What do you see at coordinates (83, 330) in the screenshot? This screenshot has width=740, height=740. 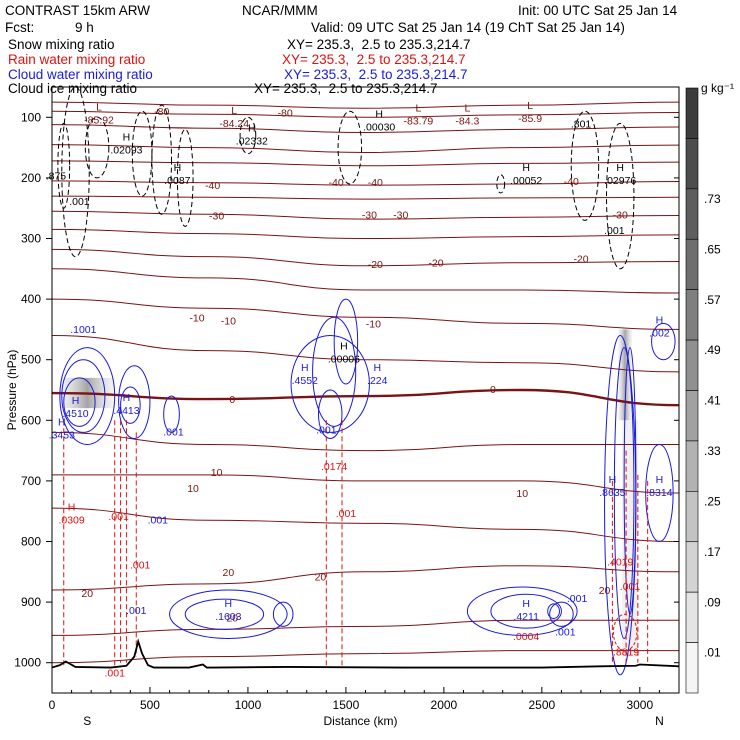 I see `extremum-value: .1001` at bounding box center [83, 330].